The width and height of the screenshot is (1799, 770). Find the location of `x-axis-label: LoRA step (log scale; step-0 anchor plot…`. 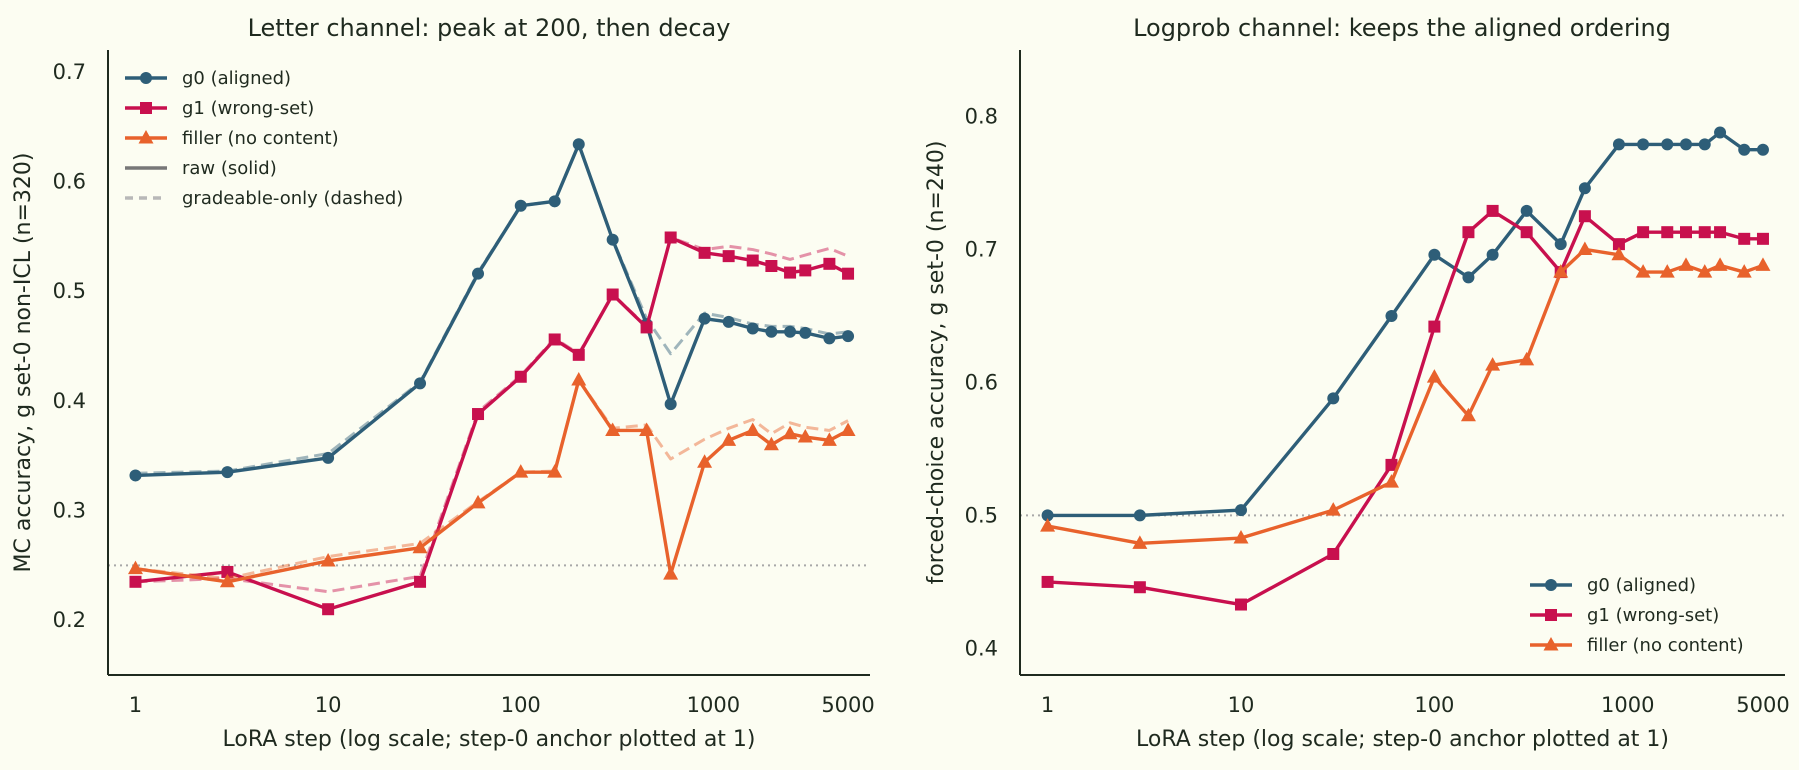

x-axis-label: LoRA step (log scale; step-0 anchor plot… is located at coordinates (1402, 739).